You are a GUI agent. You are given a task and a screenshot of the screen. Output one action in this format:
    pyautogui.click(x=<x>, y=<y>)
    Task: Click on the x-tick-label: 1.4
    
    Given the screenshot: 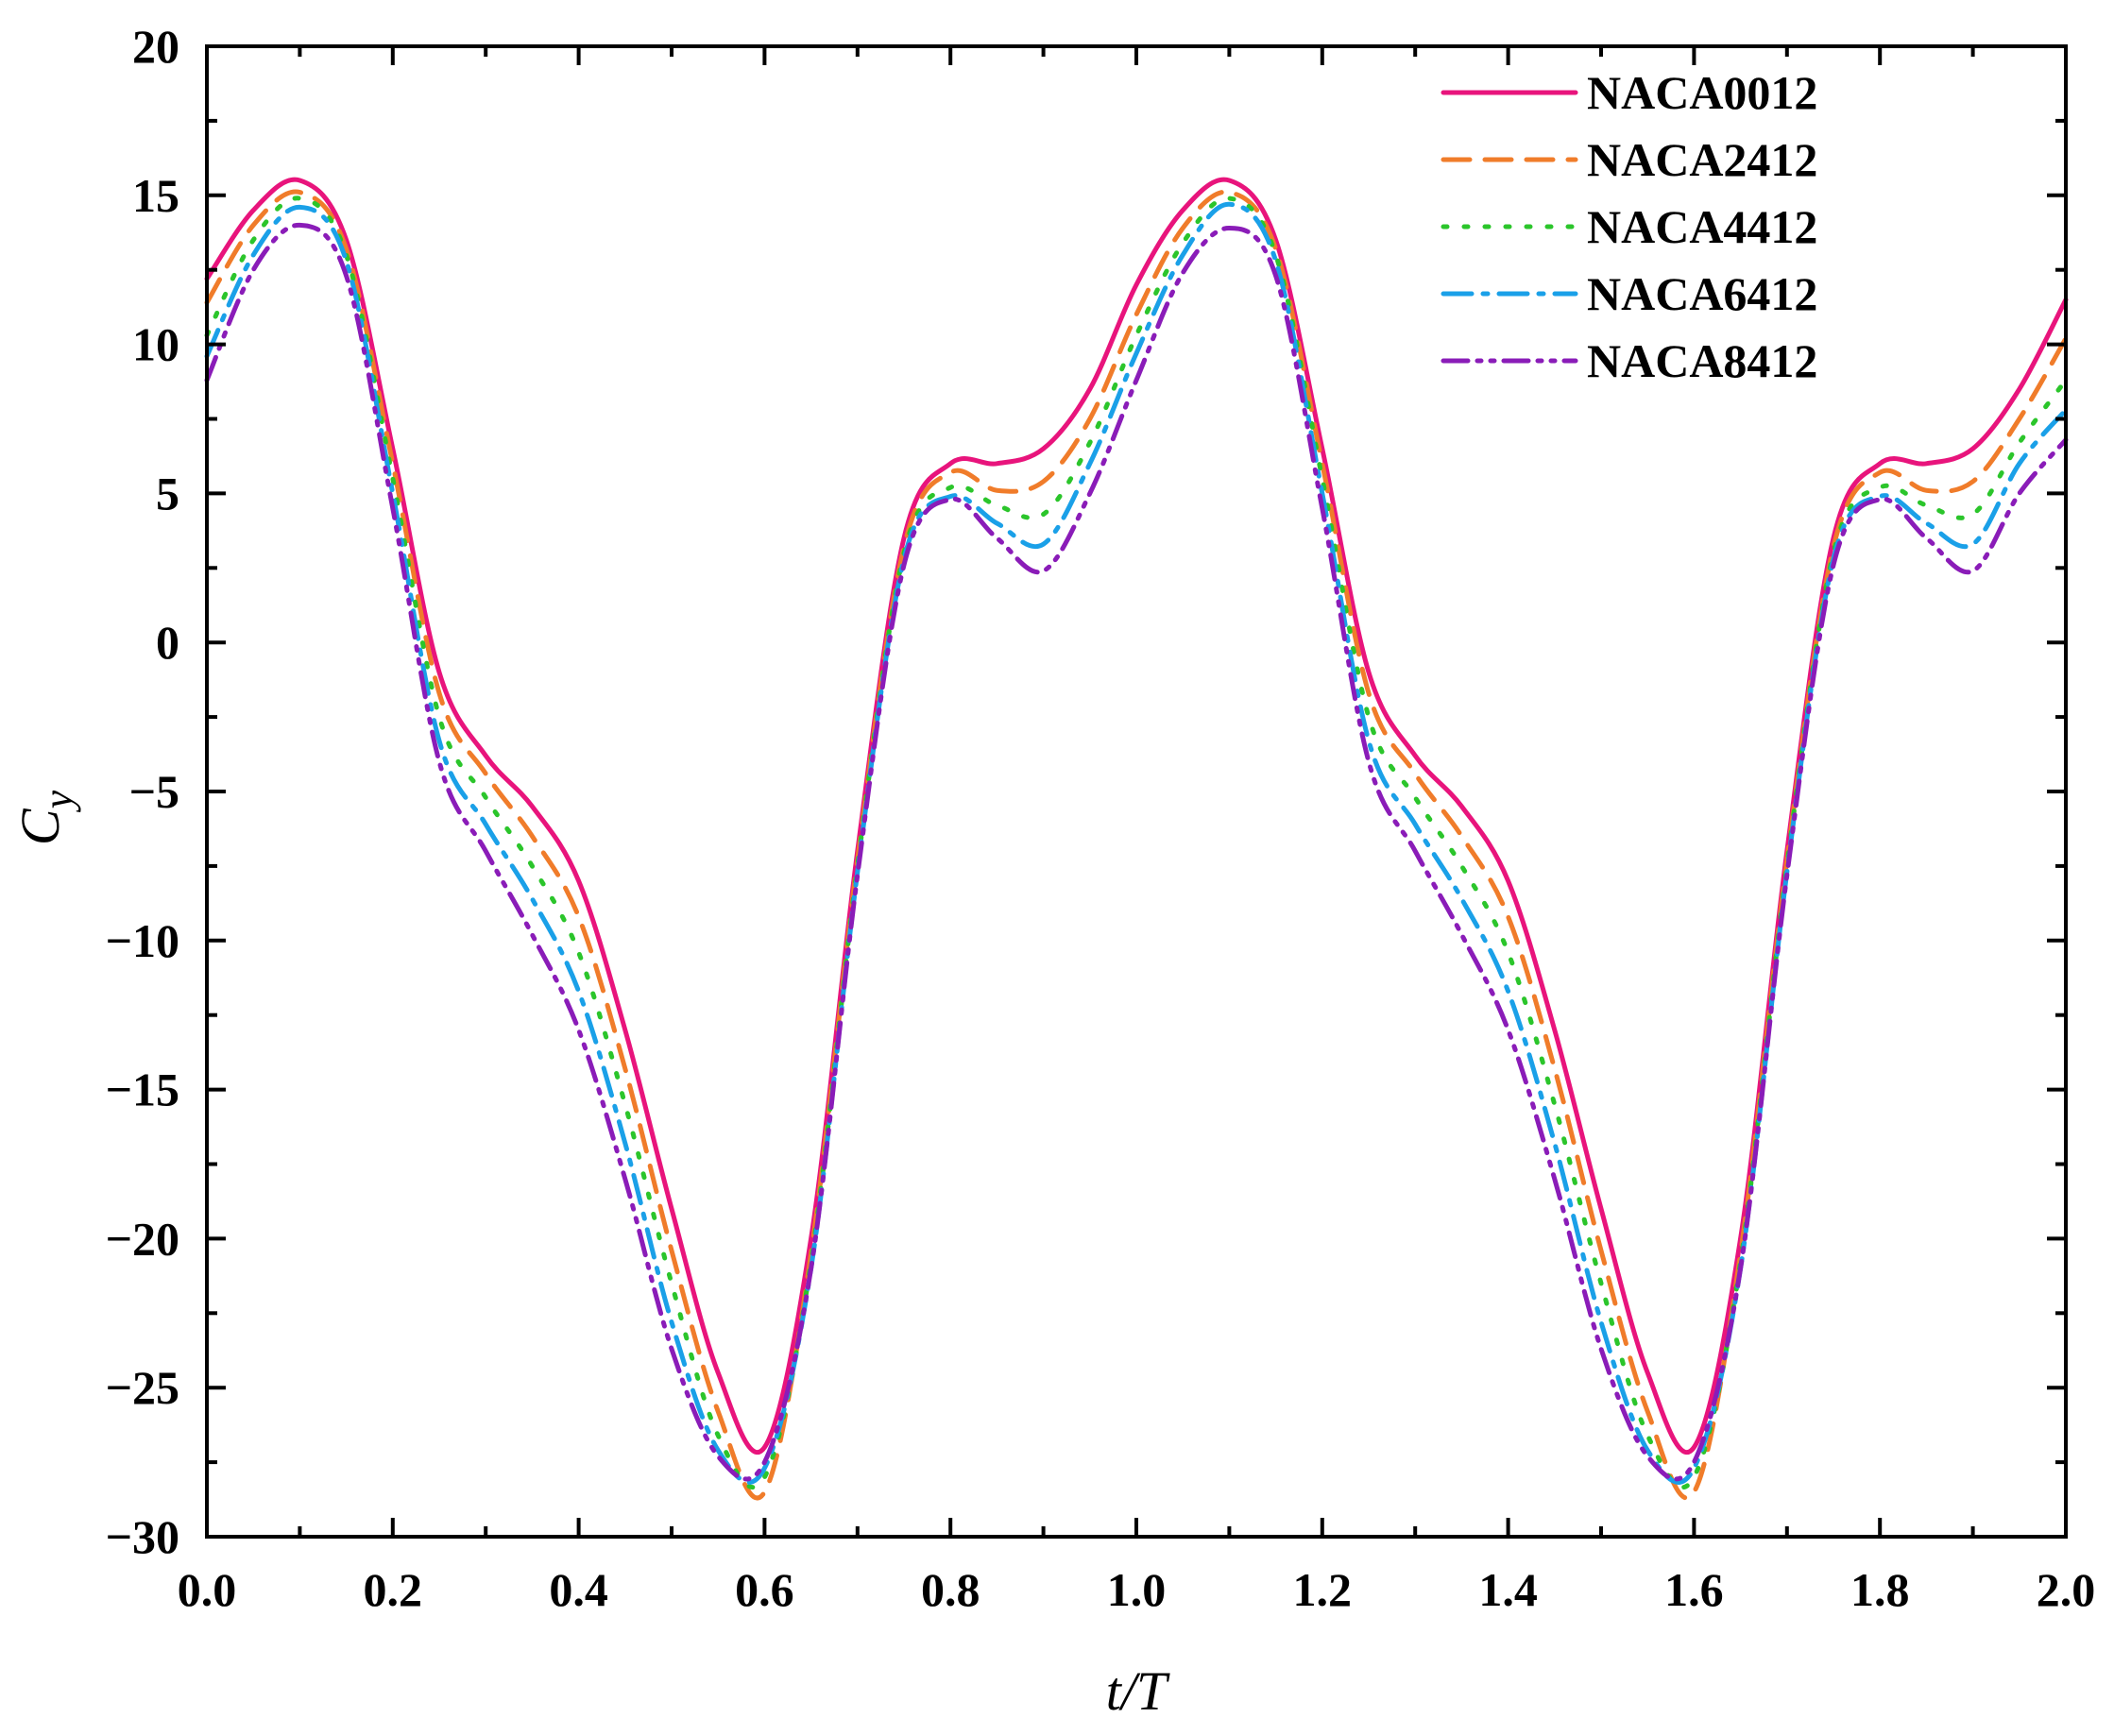 What is the action you would take?
    pyautogui.click(x=1508, y=1590)
    